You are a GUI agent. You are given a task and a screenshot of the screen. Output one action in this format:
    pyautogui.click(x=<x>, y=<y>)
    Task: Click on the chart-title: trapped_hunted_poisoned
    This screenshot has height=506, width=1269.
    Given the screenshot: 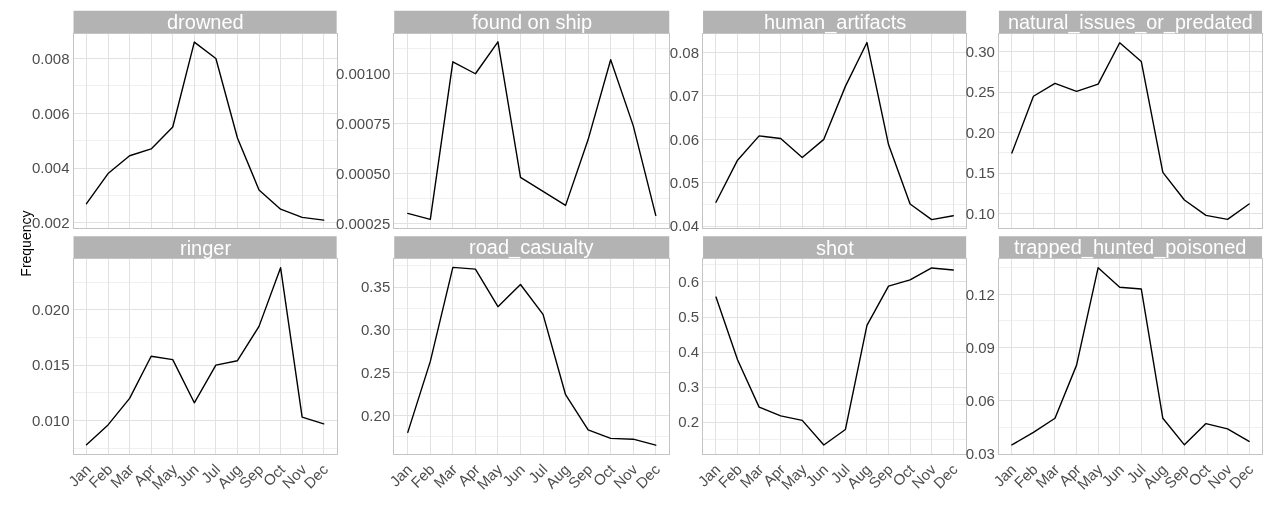 What is the action you would take?
    pyautogui.click(x=1130, y=247)
    